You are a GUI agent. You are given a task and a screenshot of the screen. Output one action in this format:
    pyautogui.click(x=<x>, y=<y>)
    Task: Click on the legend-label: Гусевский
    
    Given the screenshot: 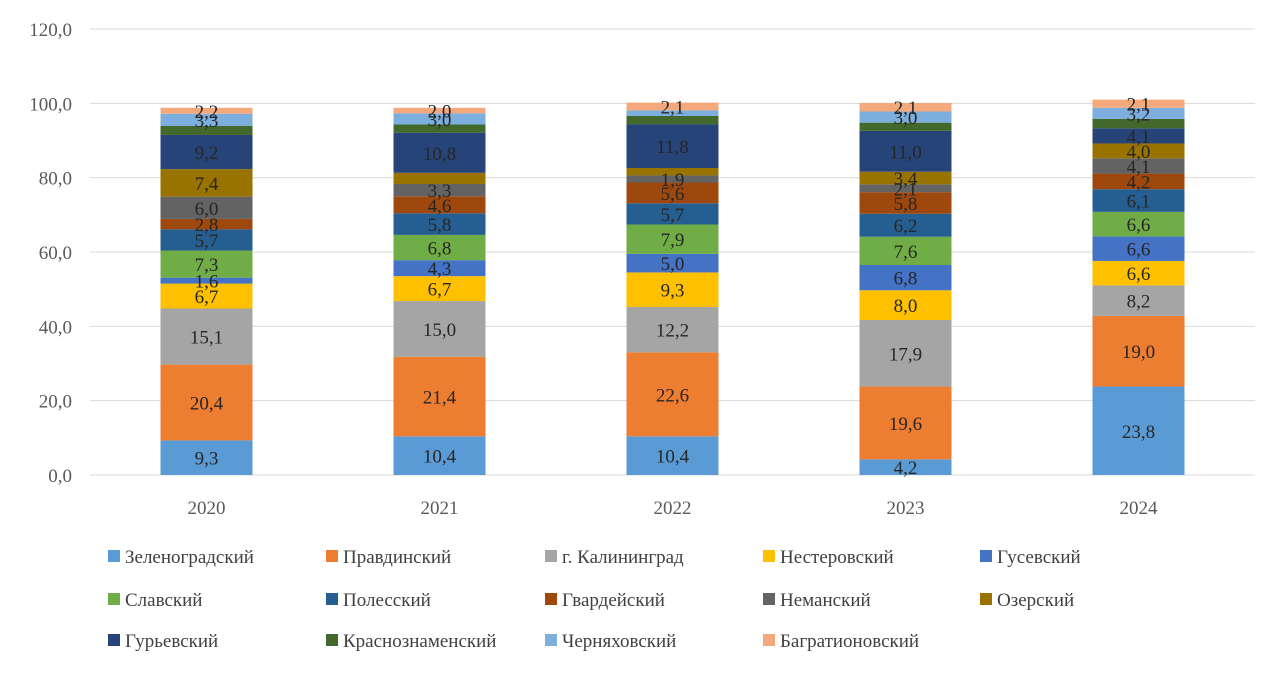 What is the action you would take?
    pyautogui.click(x=1039, y=557)
    